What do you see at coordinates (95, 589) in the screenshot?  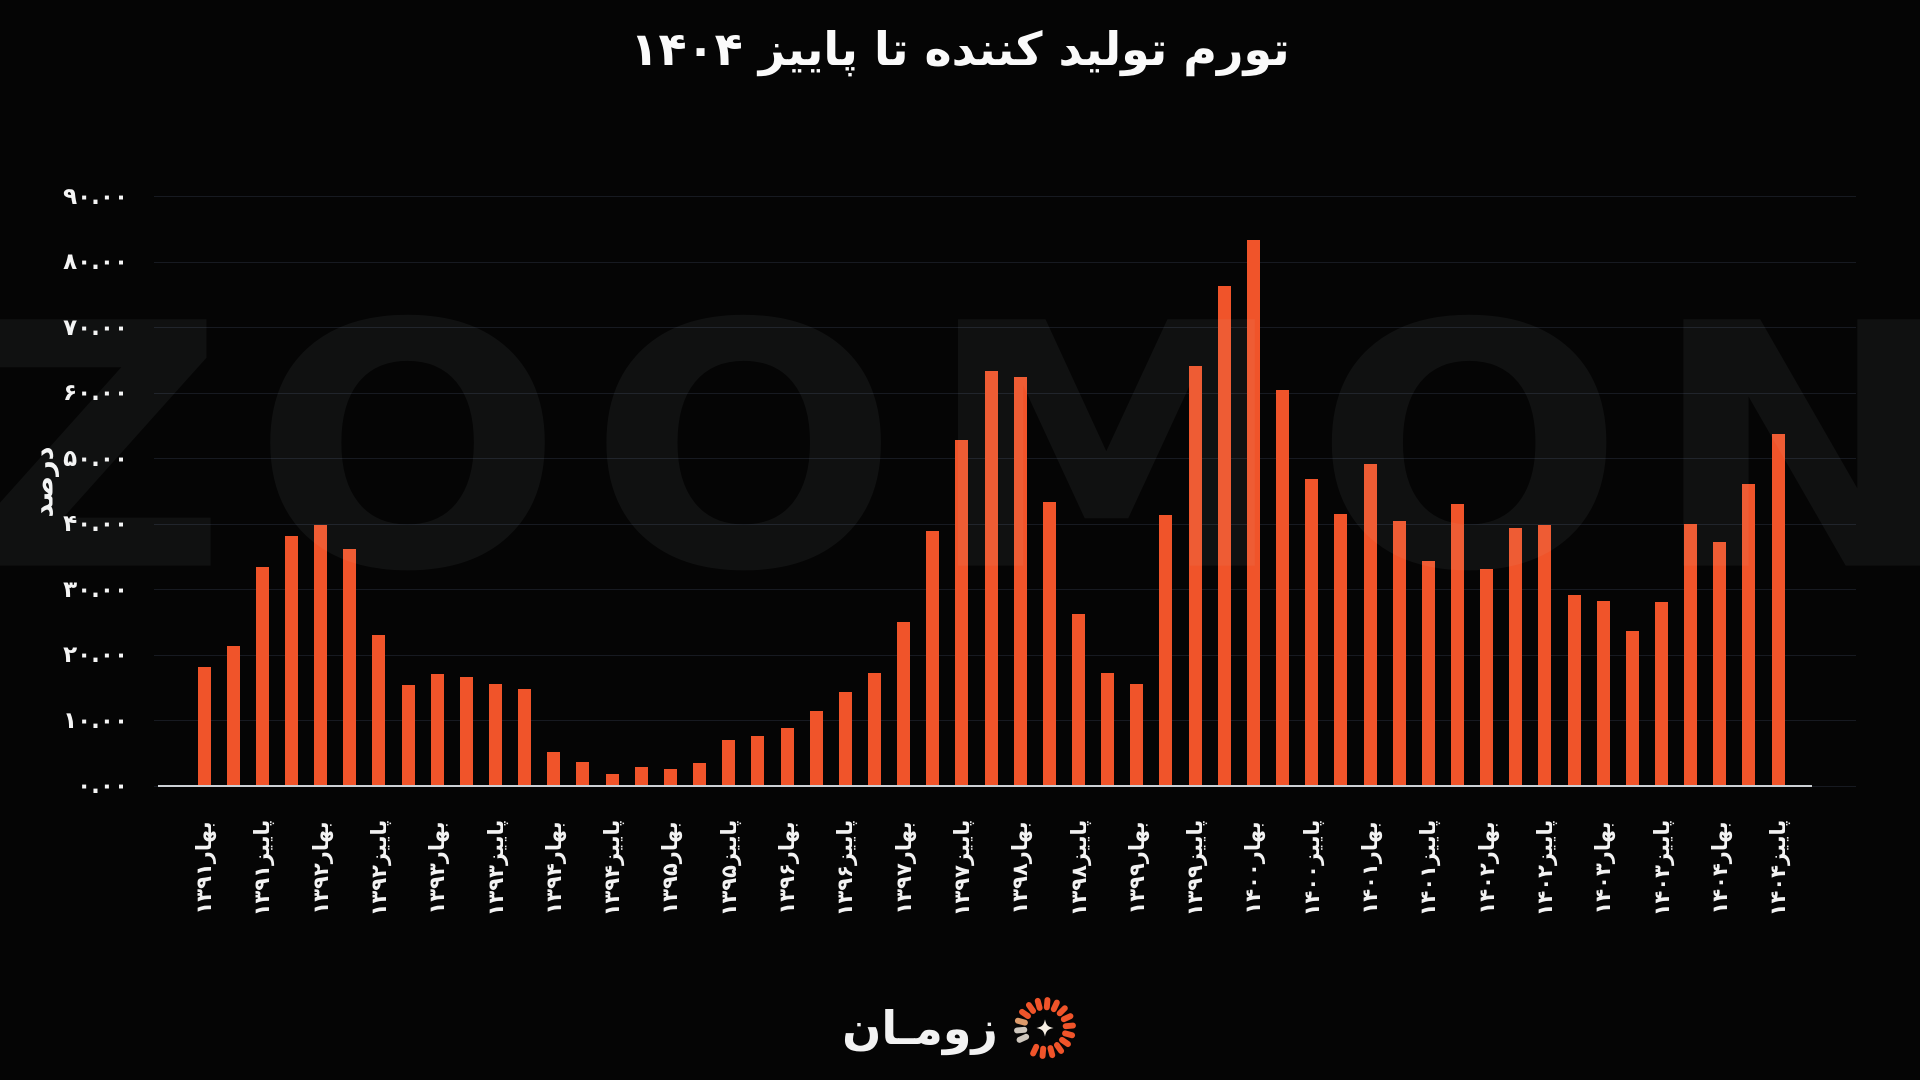 I see `y-axis-tick-label: ۳۰.۰۰` at bounding box center [95, 589].